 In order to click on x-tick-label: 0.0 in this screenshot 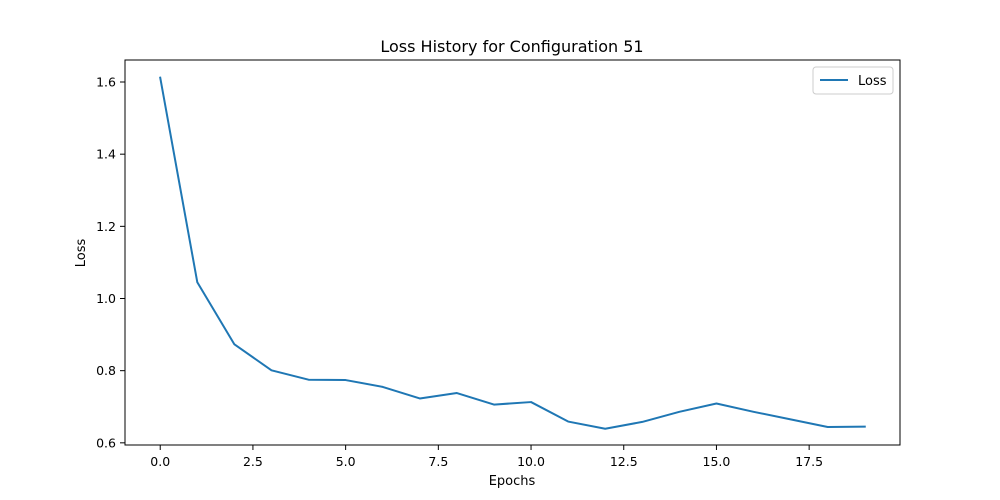, I will do `click(160, 461)`.